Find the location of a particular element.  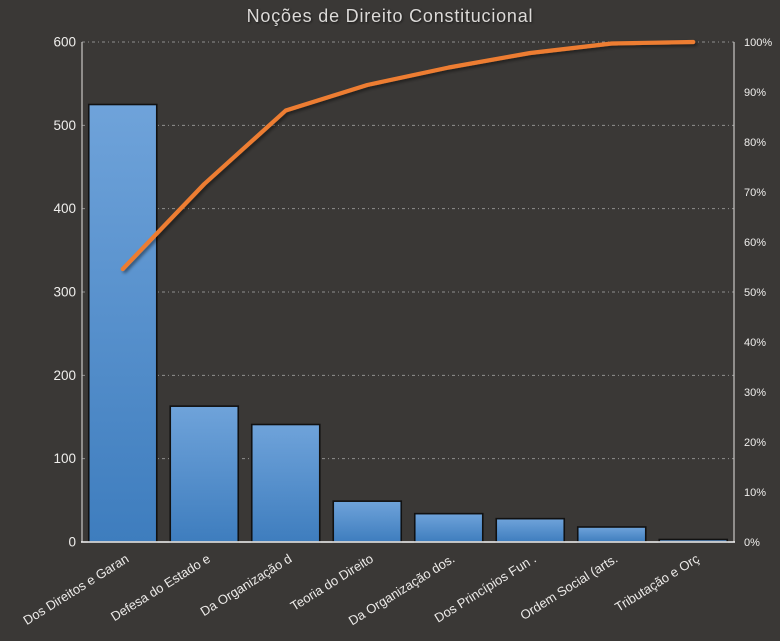

right-axis-tick-label: 60% is located at coordinates (755, 243).